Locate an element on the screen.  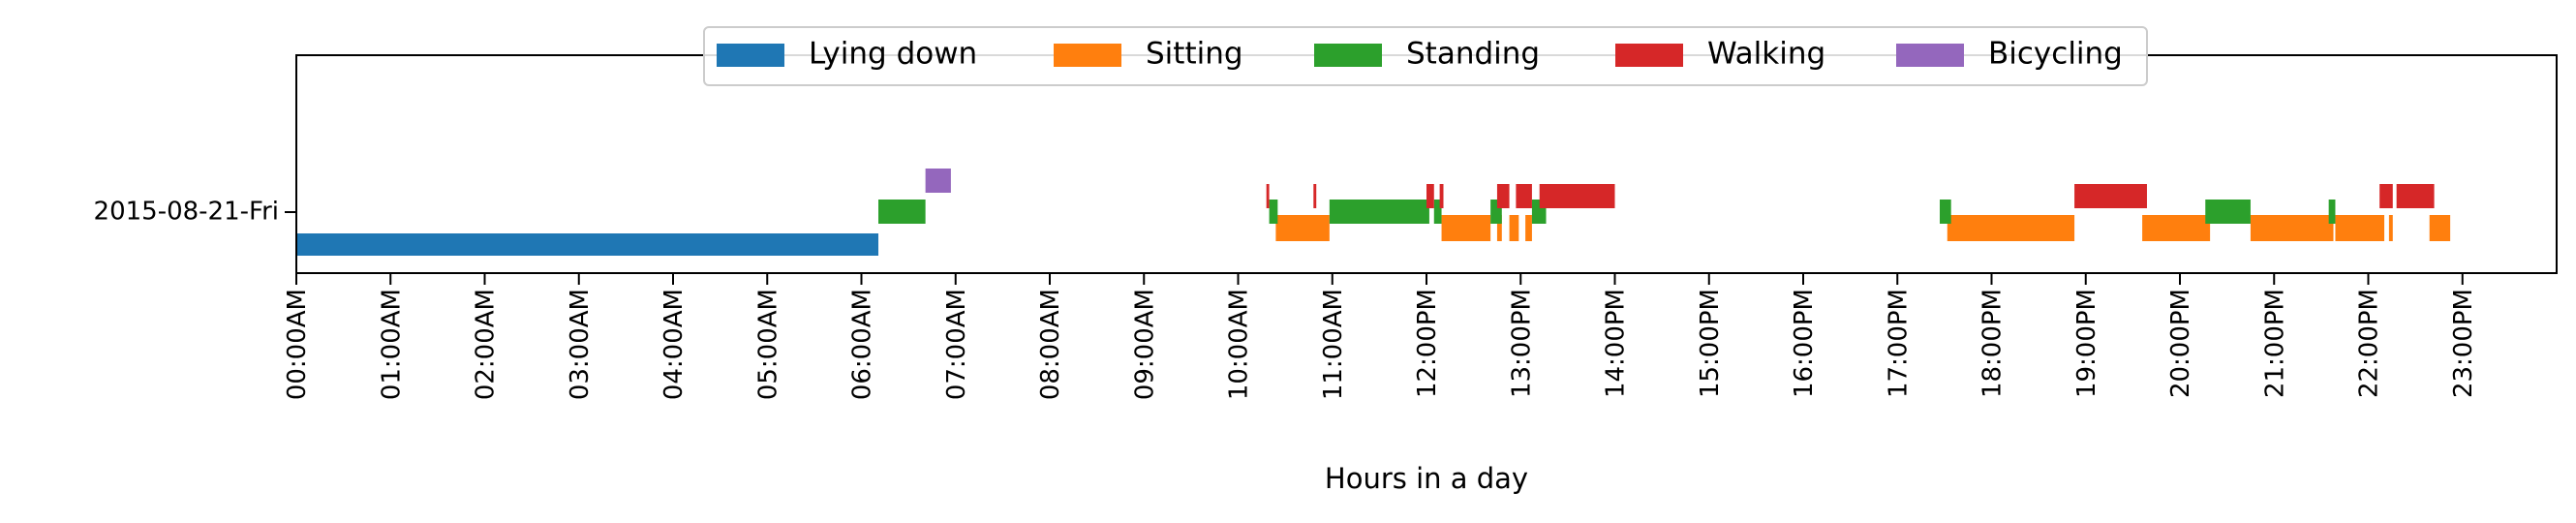
legend-swatch-lying-down is located at coordinates (750, 55).